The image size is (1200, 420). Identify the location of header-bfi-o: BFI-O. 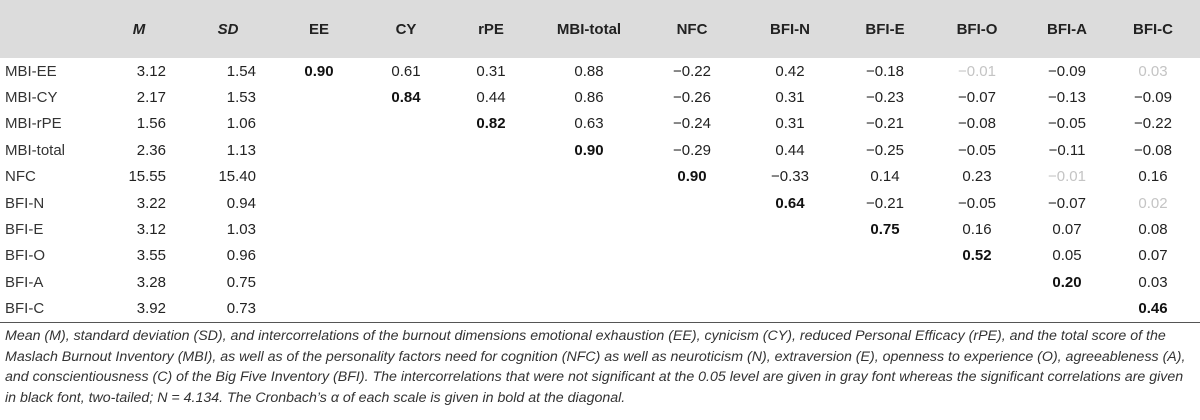
(982, 29).